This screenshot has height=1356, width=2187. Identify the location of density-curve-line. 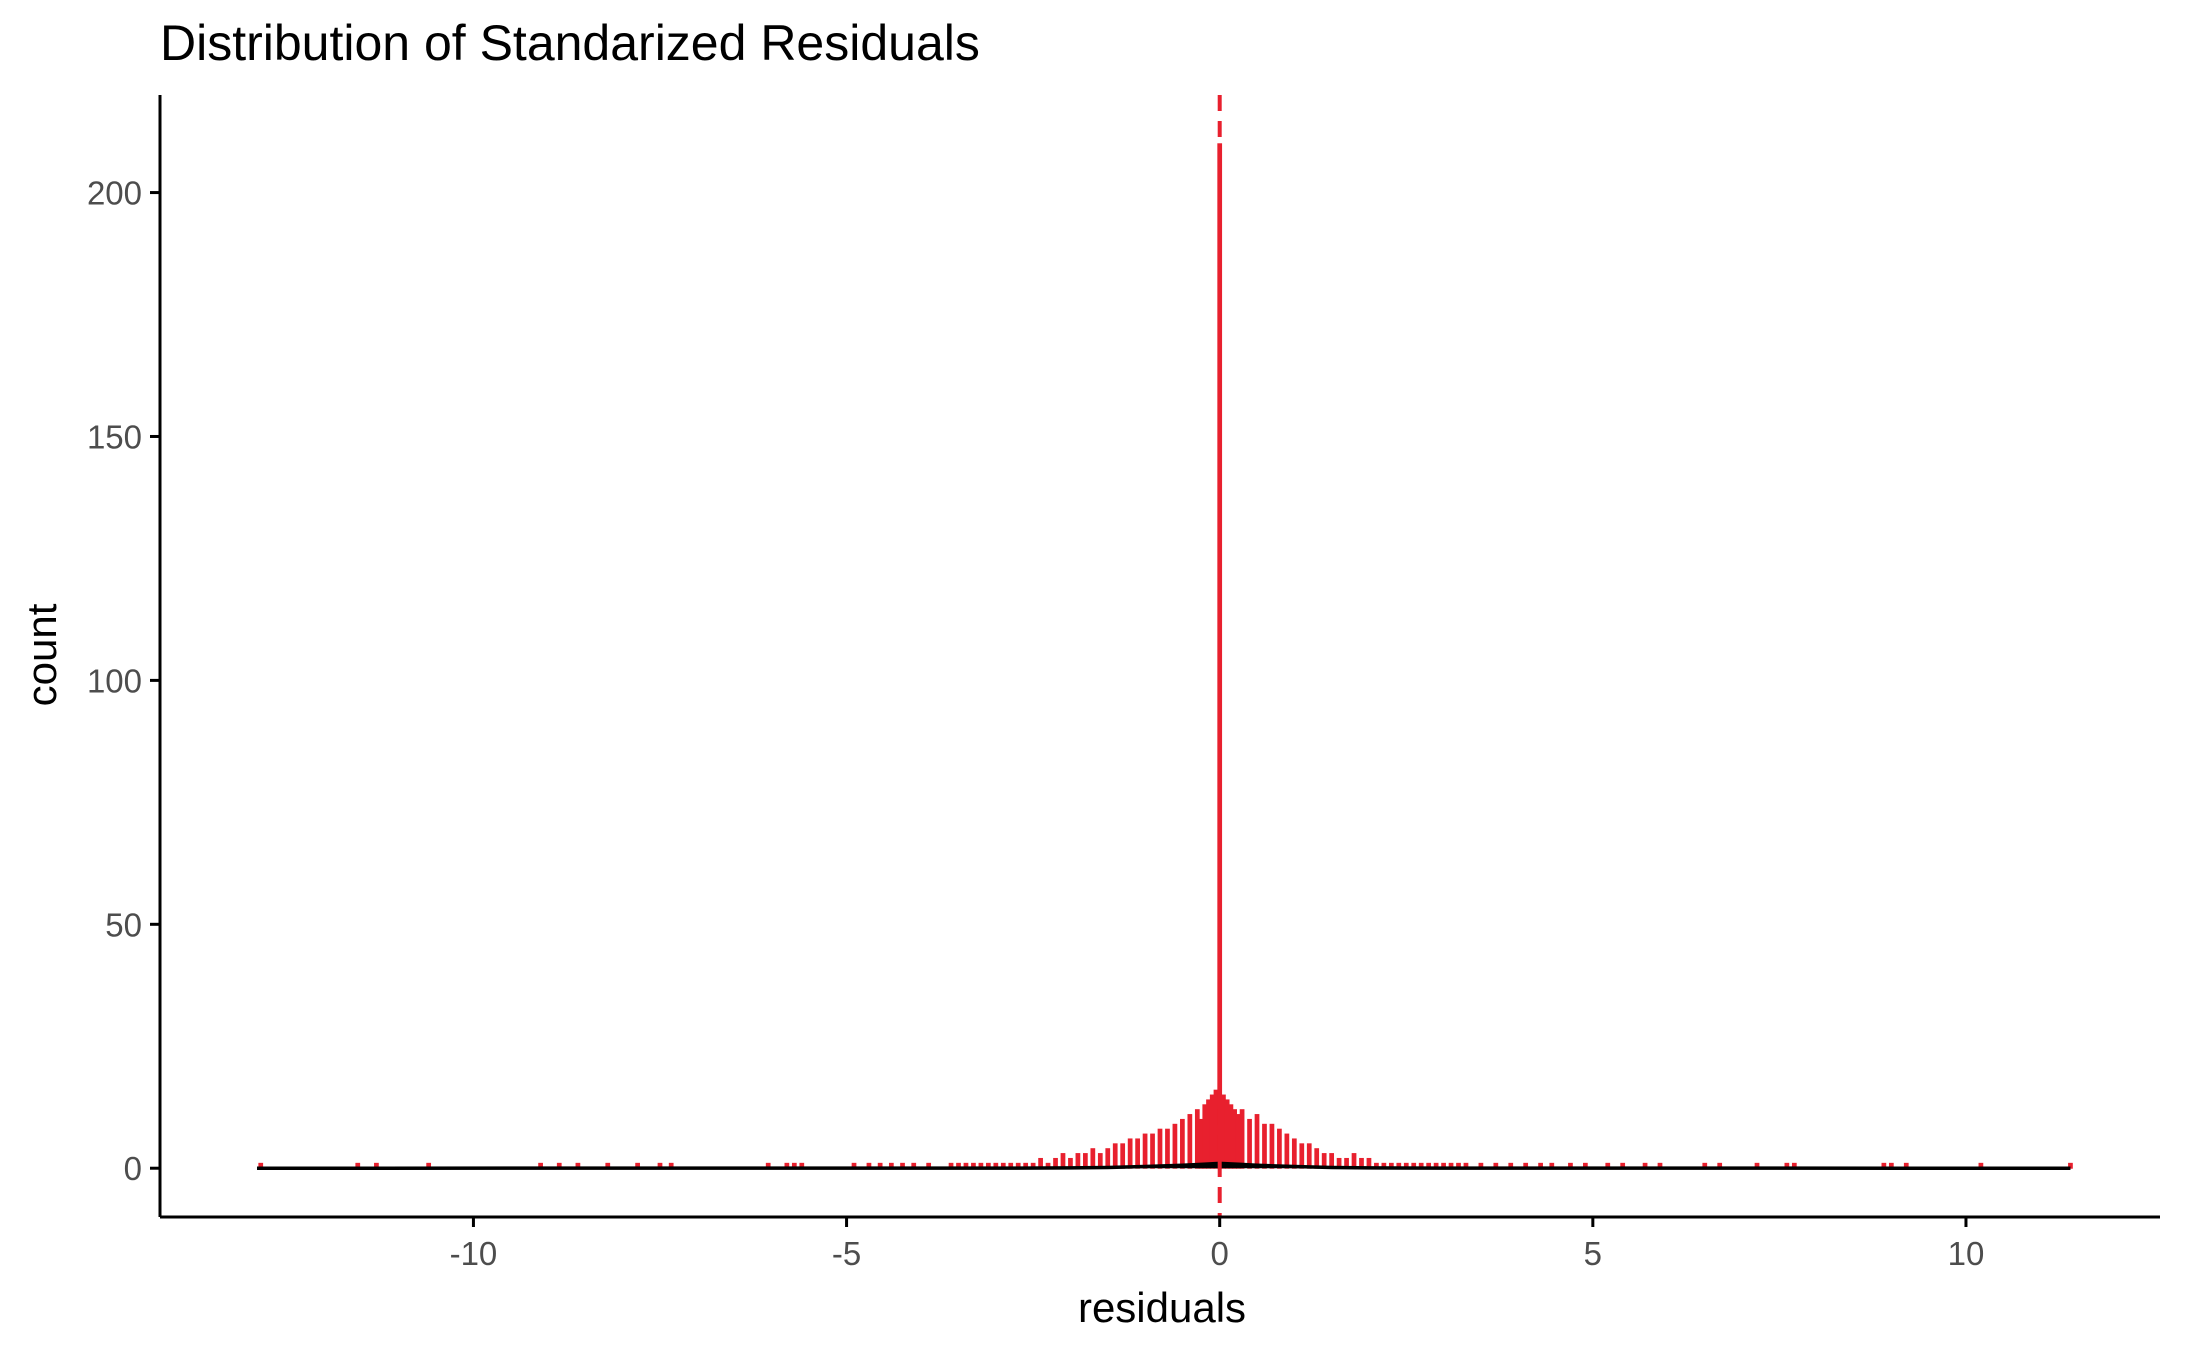
(1164, 1165).